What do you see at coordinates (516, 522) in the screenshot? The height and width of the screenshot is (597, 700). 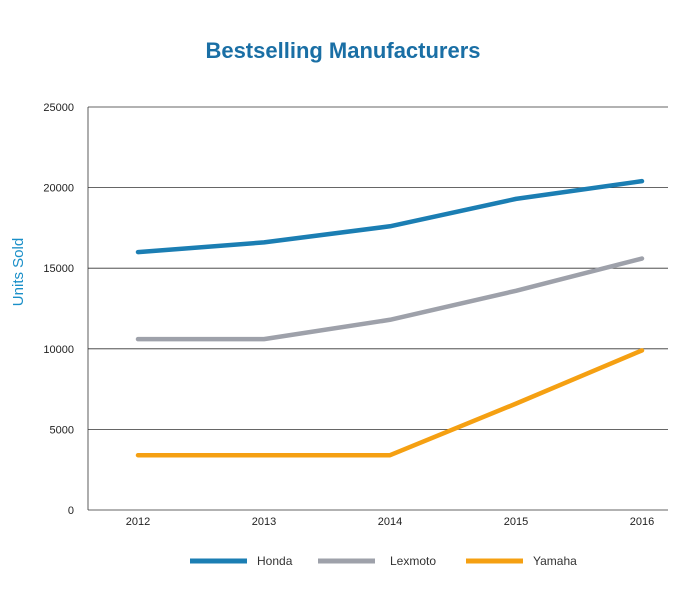 I see `x-tick-label: 2015` at bounding box center [516, 522].